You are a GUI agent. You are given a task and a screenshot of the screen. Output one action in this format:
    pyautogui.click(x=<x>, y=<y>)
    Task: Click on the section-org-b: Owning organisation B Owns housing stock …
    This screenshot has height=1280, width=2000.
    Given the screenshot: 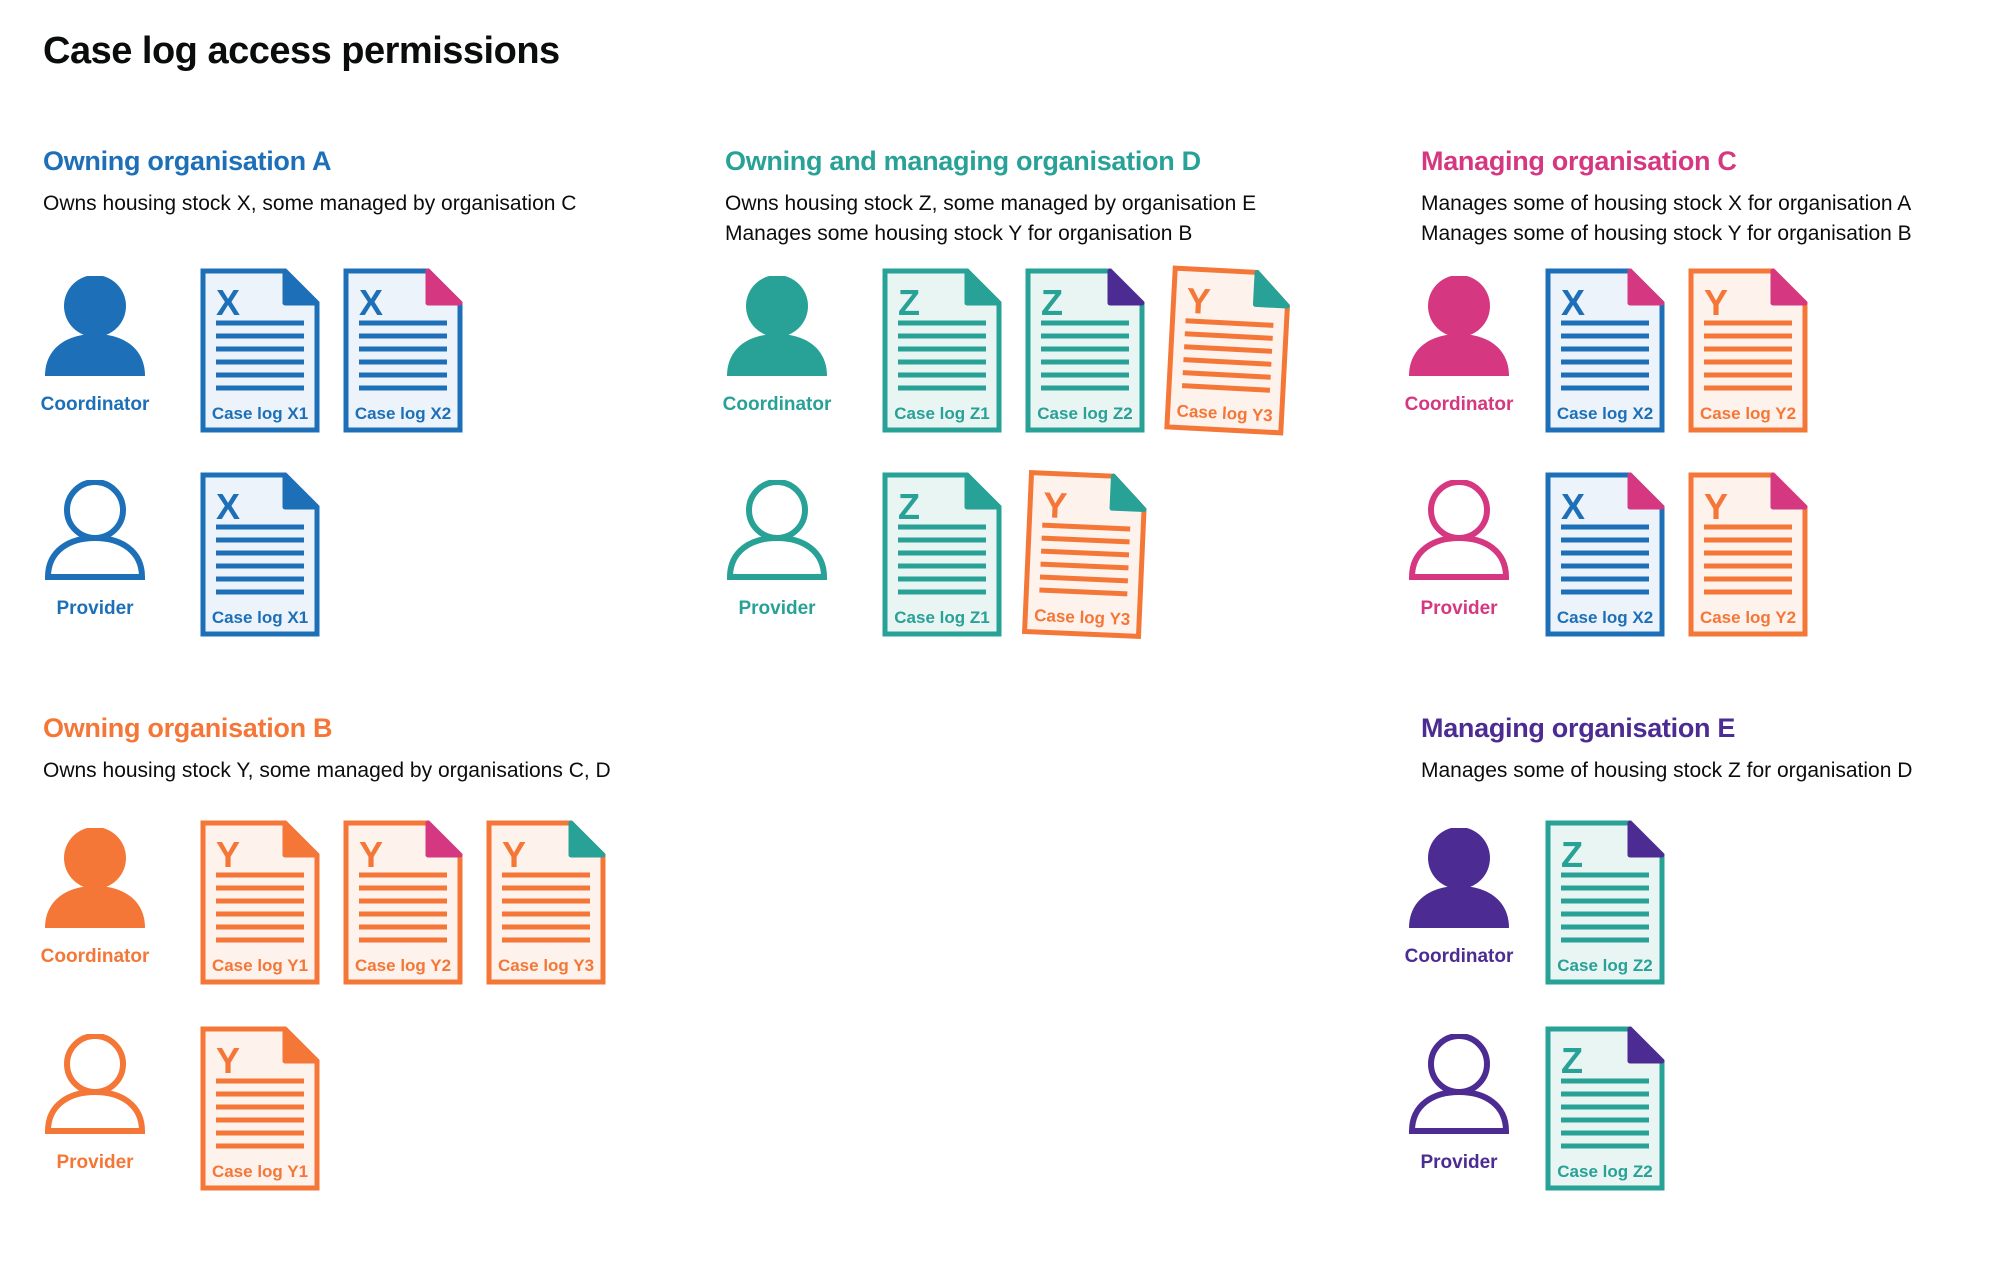 What is the action you would take?
    pyautogui.click(x=377, y=951)
    